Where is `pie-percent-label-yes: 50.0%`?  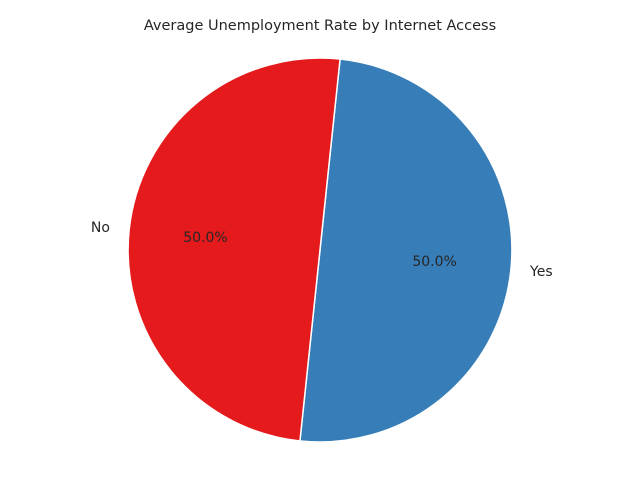 pie-percent-label-yes: 50.0% is located at coordinates (434, 262).